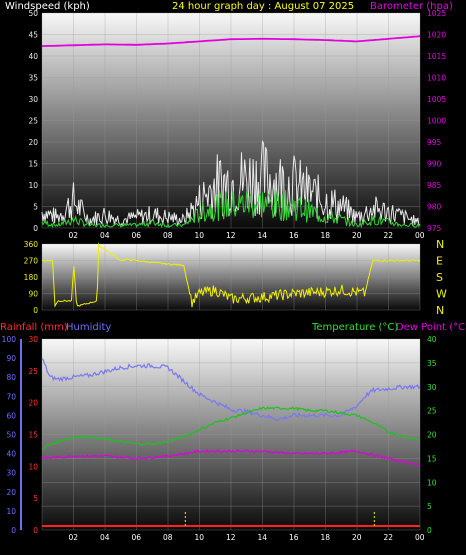 This screenshot has width=466, height=555. I want to click on humidity-y-tick: 100, so click(9, 339).